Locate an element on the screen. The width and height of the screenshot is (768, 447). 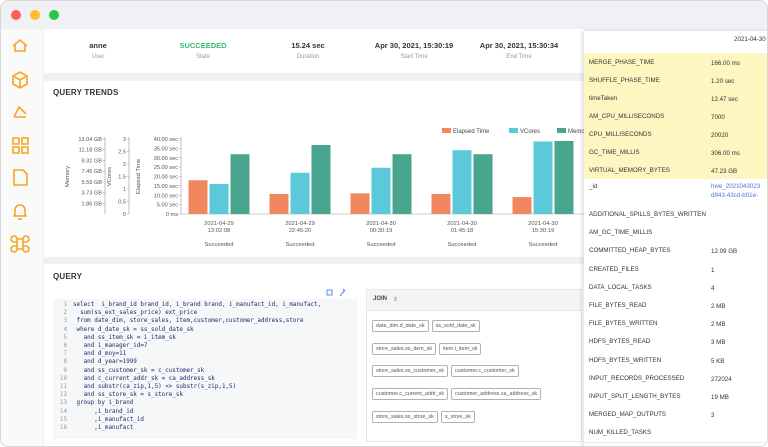
axis-title: Elapsed Time is located at coordinates (139, 176).